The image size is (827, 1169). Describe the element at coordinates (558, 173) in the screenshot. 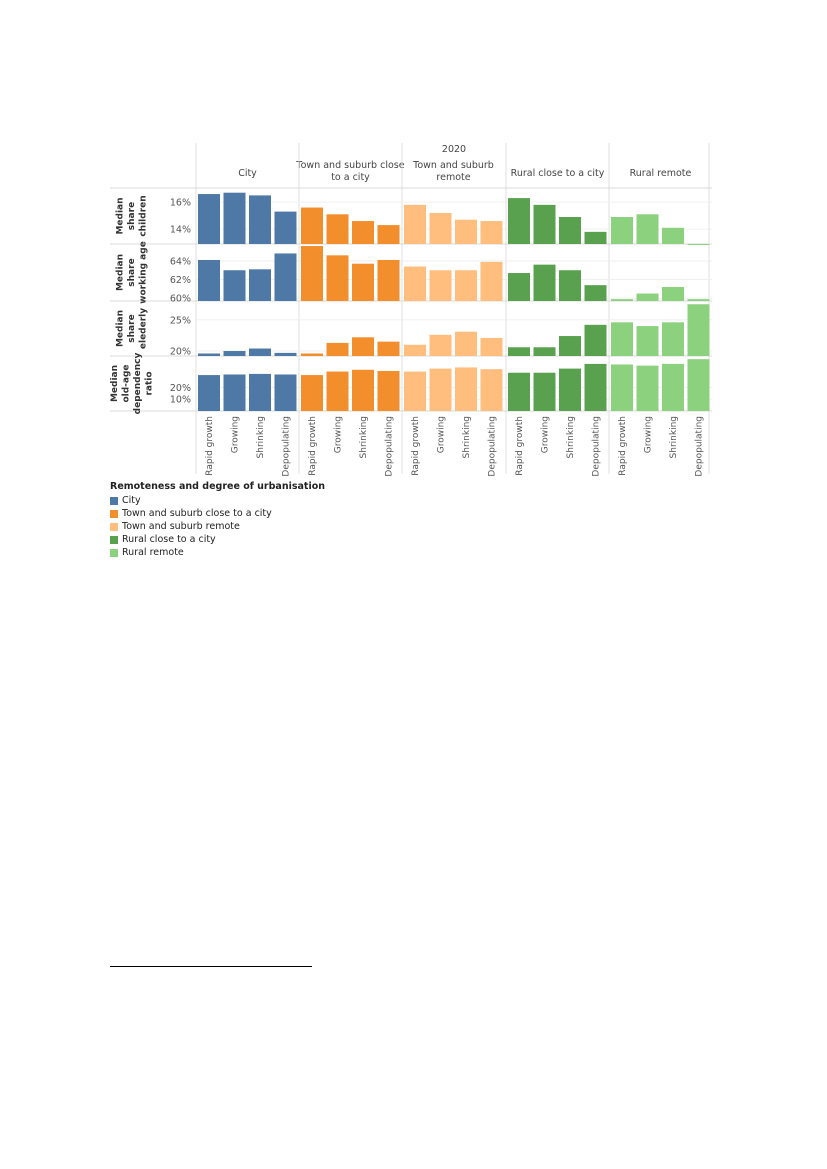

I see `group-header: Rural close to a city` at that location.